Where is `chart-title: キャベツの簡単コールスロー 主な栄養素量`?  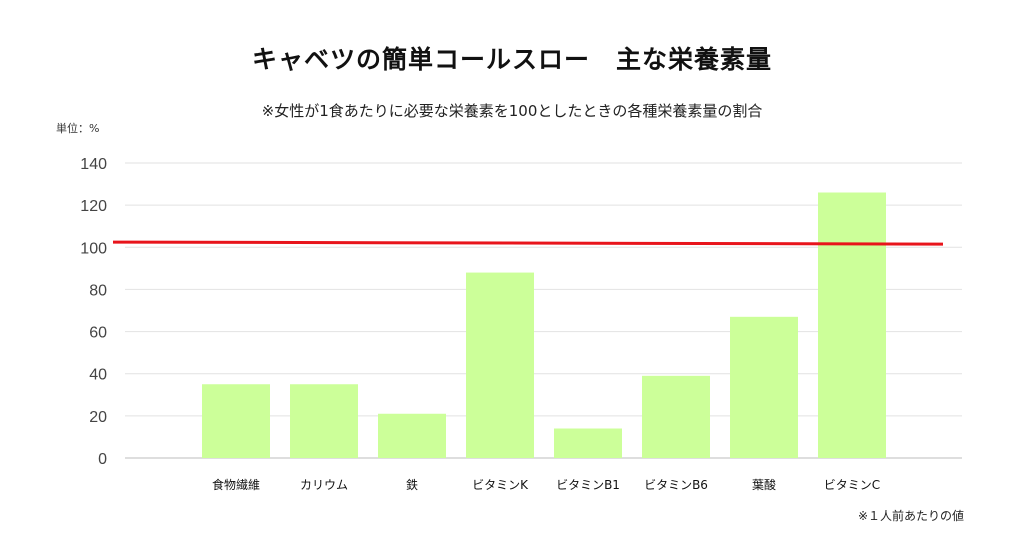 chart-title: キャベツの簡単コールスロー 主な栄養素量 is located at coordinates (511, 59).